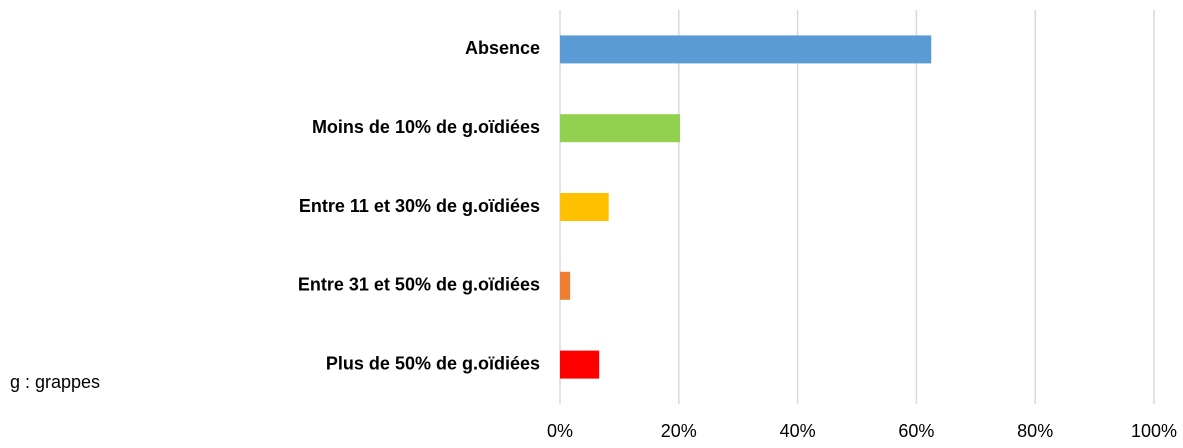 This screenshot has width=1183, height=448. What do you see at coordinates (916, 431) in the screenshot?
I see `x-tick-label: 60%` at bounding box center [916, 431].